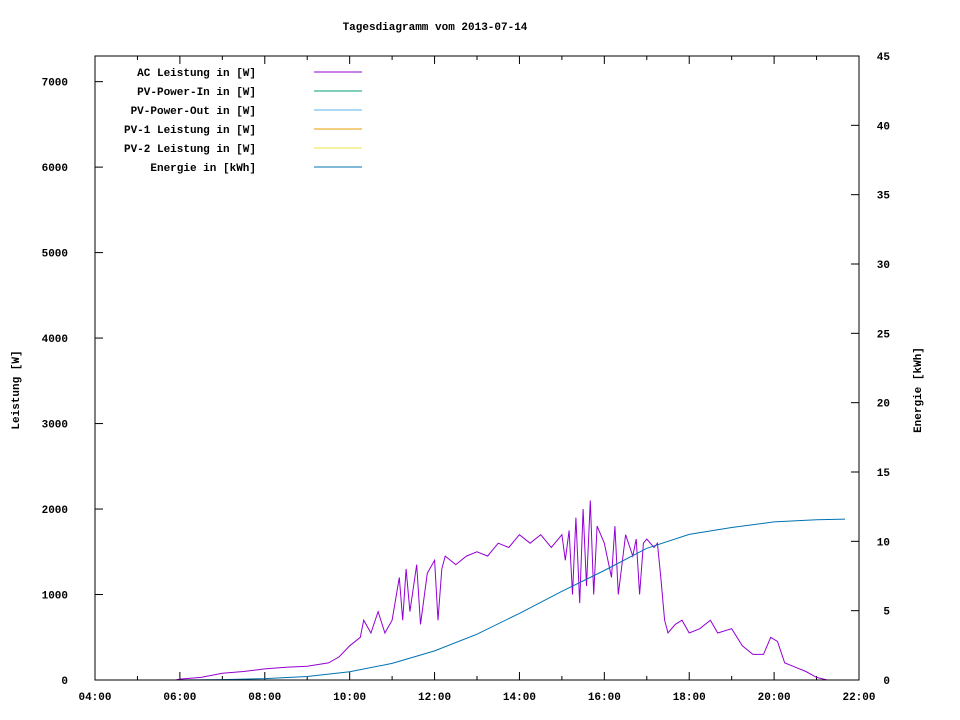  What do you see at coordinates (94, 698) in the screenshot?
I see `x-tick-label: 04:00` at bounding box center [94, 698].